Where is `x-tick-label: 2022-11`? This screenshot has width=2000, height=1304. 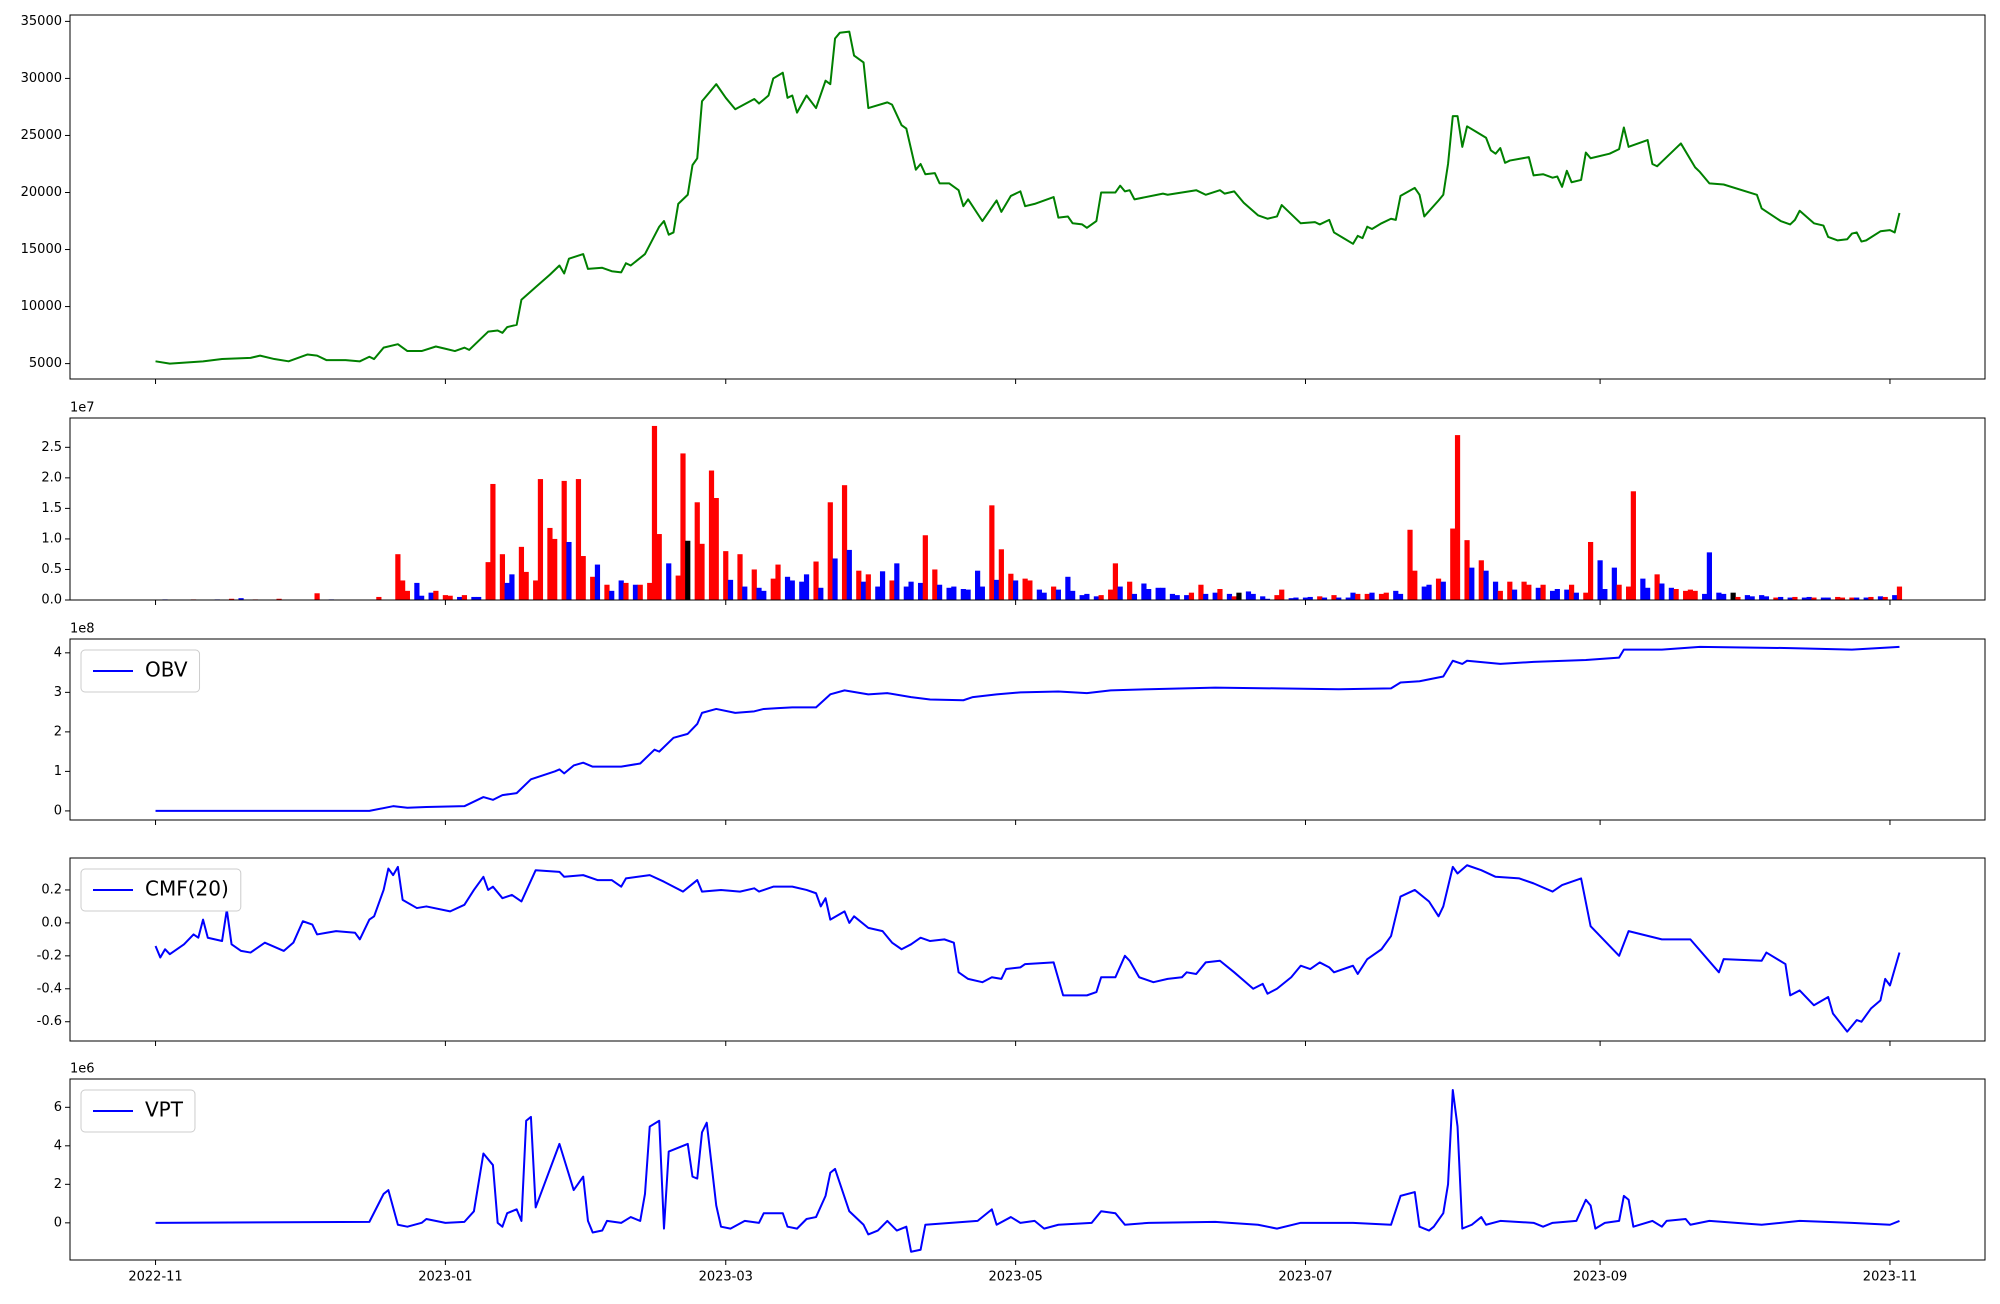
x-tick-label: 2022-11 is located at coordinates (155, 1277).